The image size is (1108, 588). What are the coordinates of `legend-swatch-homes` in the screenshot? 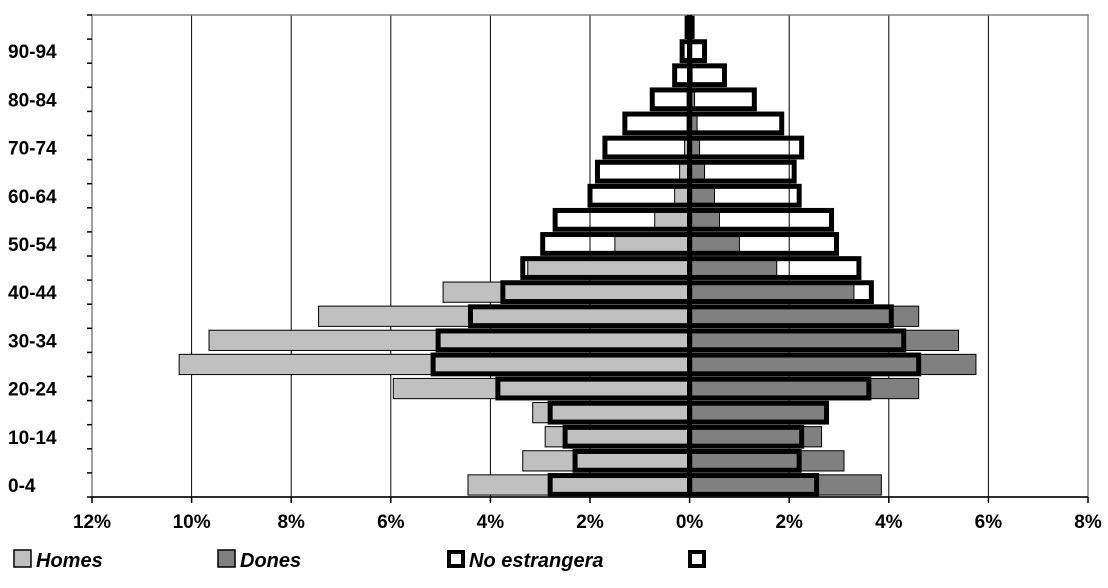 It's located at (22, 558).